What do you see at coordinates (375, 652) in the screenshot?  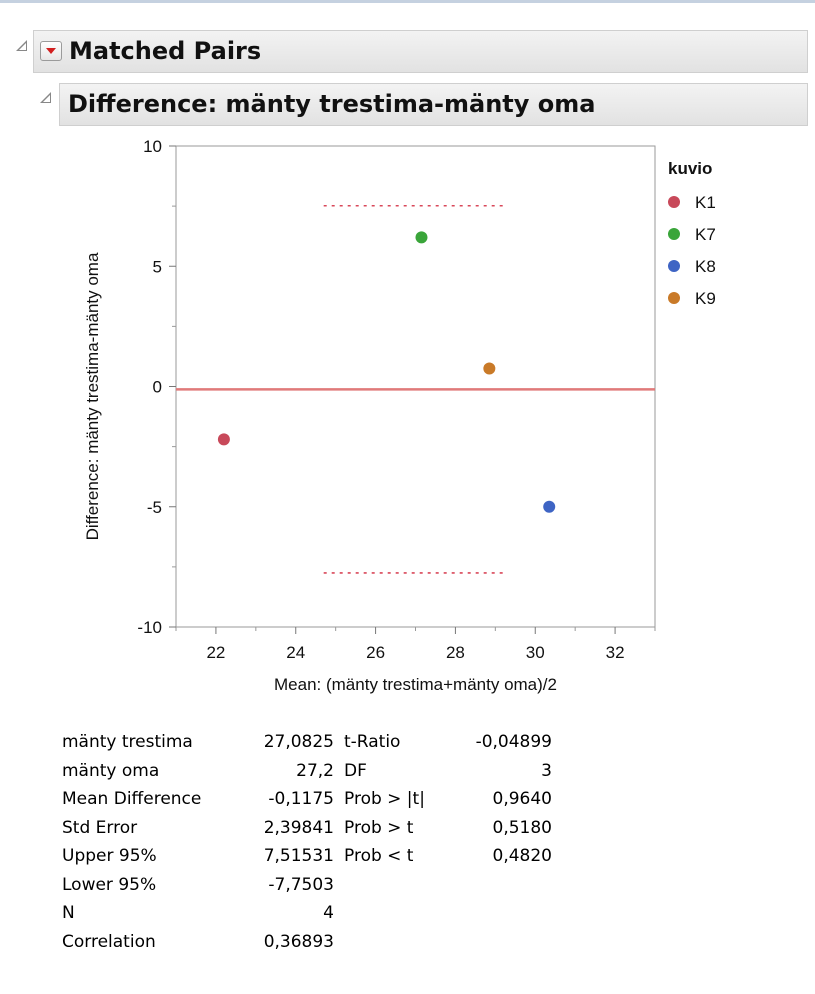 I see `x-tick-label: 26` at bounding box center [375, 652].